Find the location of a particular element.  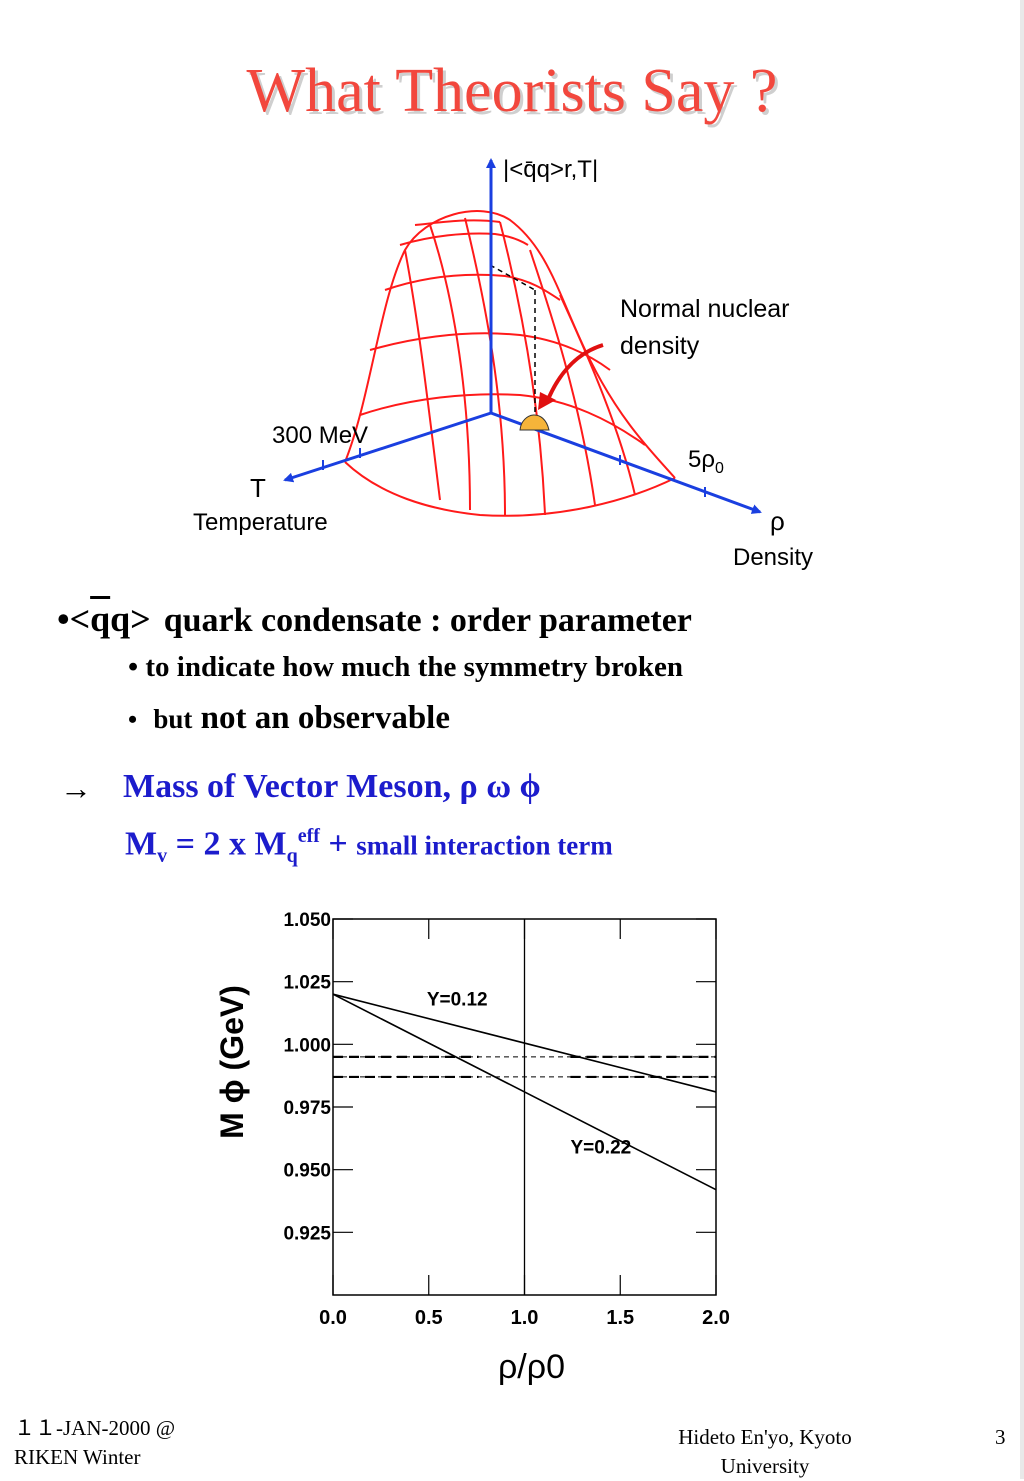

y-tick-label: 0.975 is located at coordinates (307, 1108).